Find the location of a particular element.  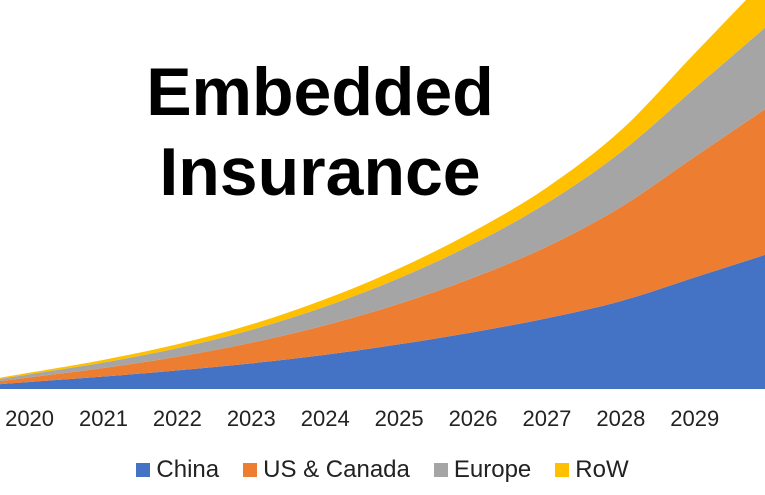

legend: China US & Canada Europe RoW is located at coordinates (382, 470).